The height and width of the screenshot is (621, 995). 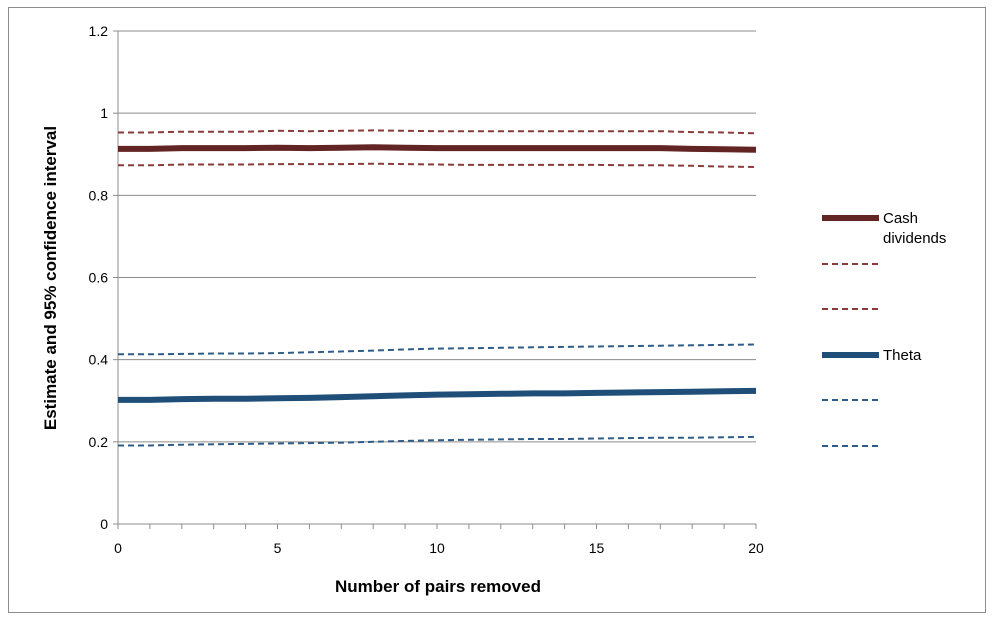 What do you see at coordinates (99, 31) in the screenshot?
I see `y-tick-label: 1.2` at bounding box center [99, 31].